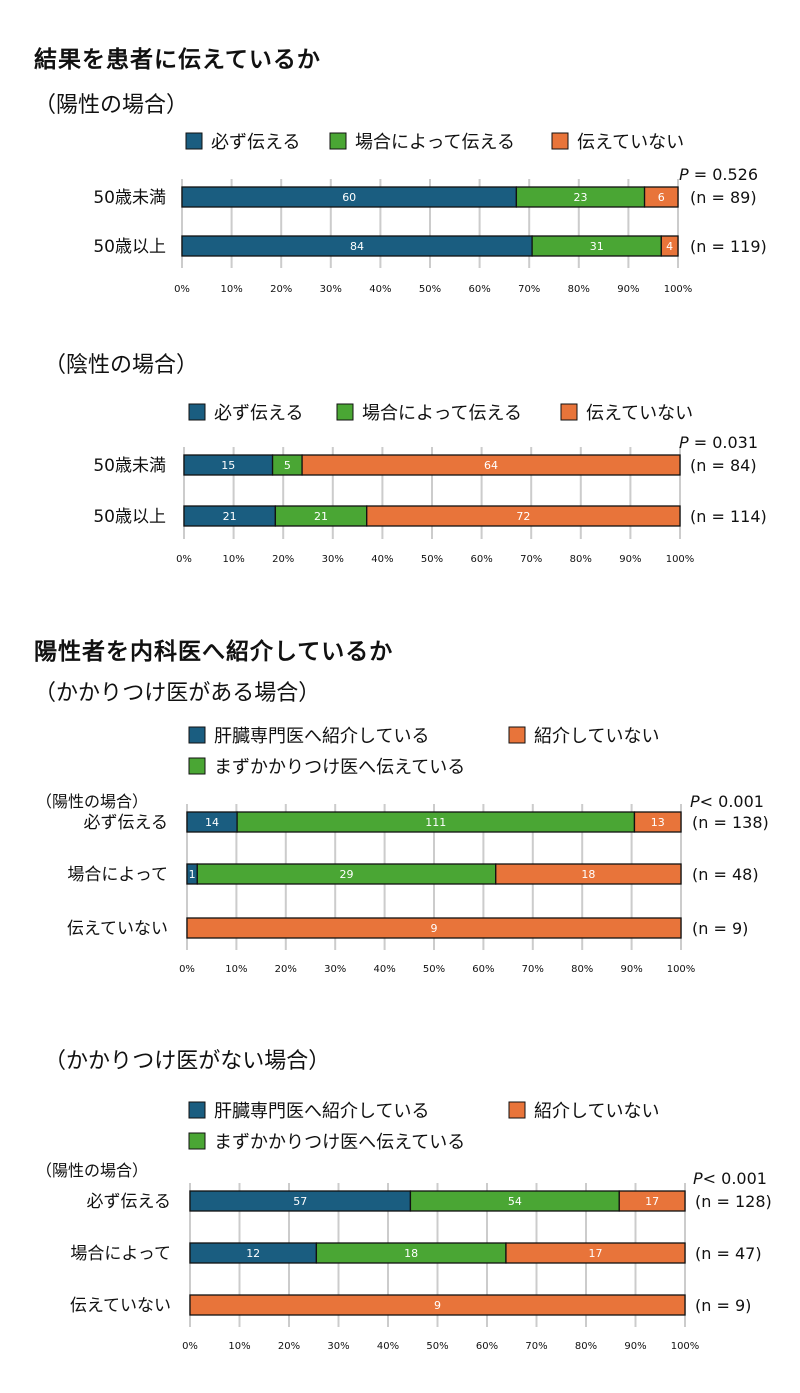 Image resolution: width=800 pixels, height=1393 pixels. What do you see at coordinates (253, 1253) in the screenshot?
I see `bar-value-label: 12` at bounding box center [253, 1253].